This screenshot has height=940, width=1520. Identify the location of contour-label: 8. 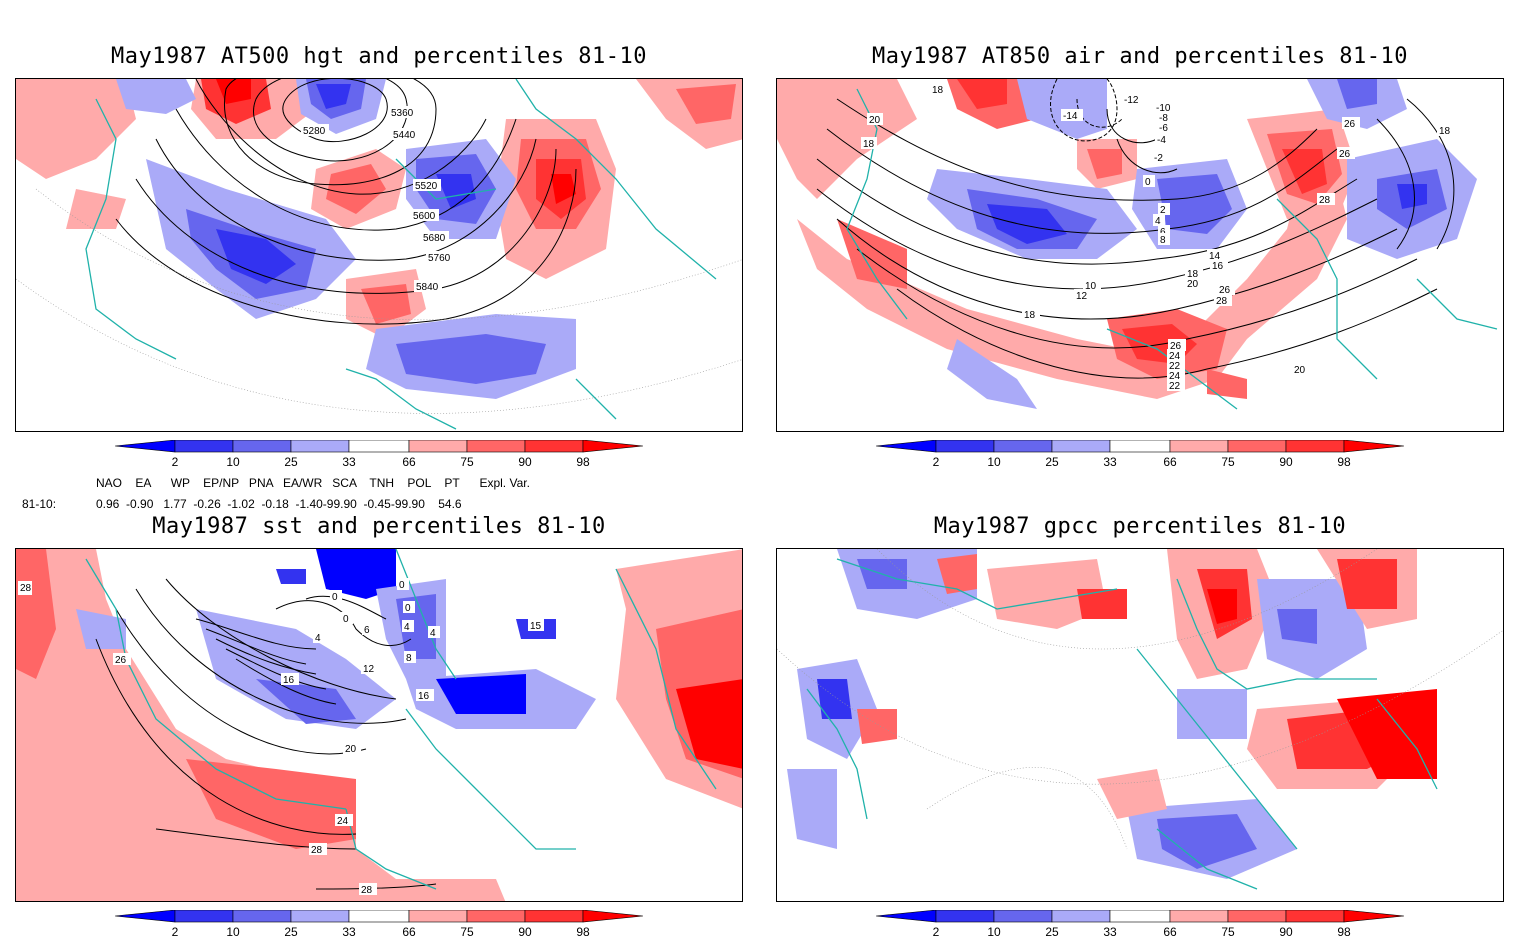
(409, 658).